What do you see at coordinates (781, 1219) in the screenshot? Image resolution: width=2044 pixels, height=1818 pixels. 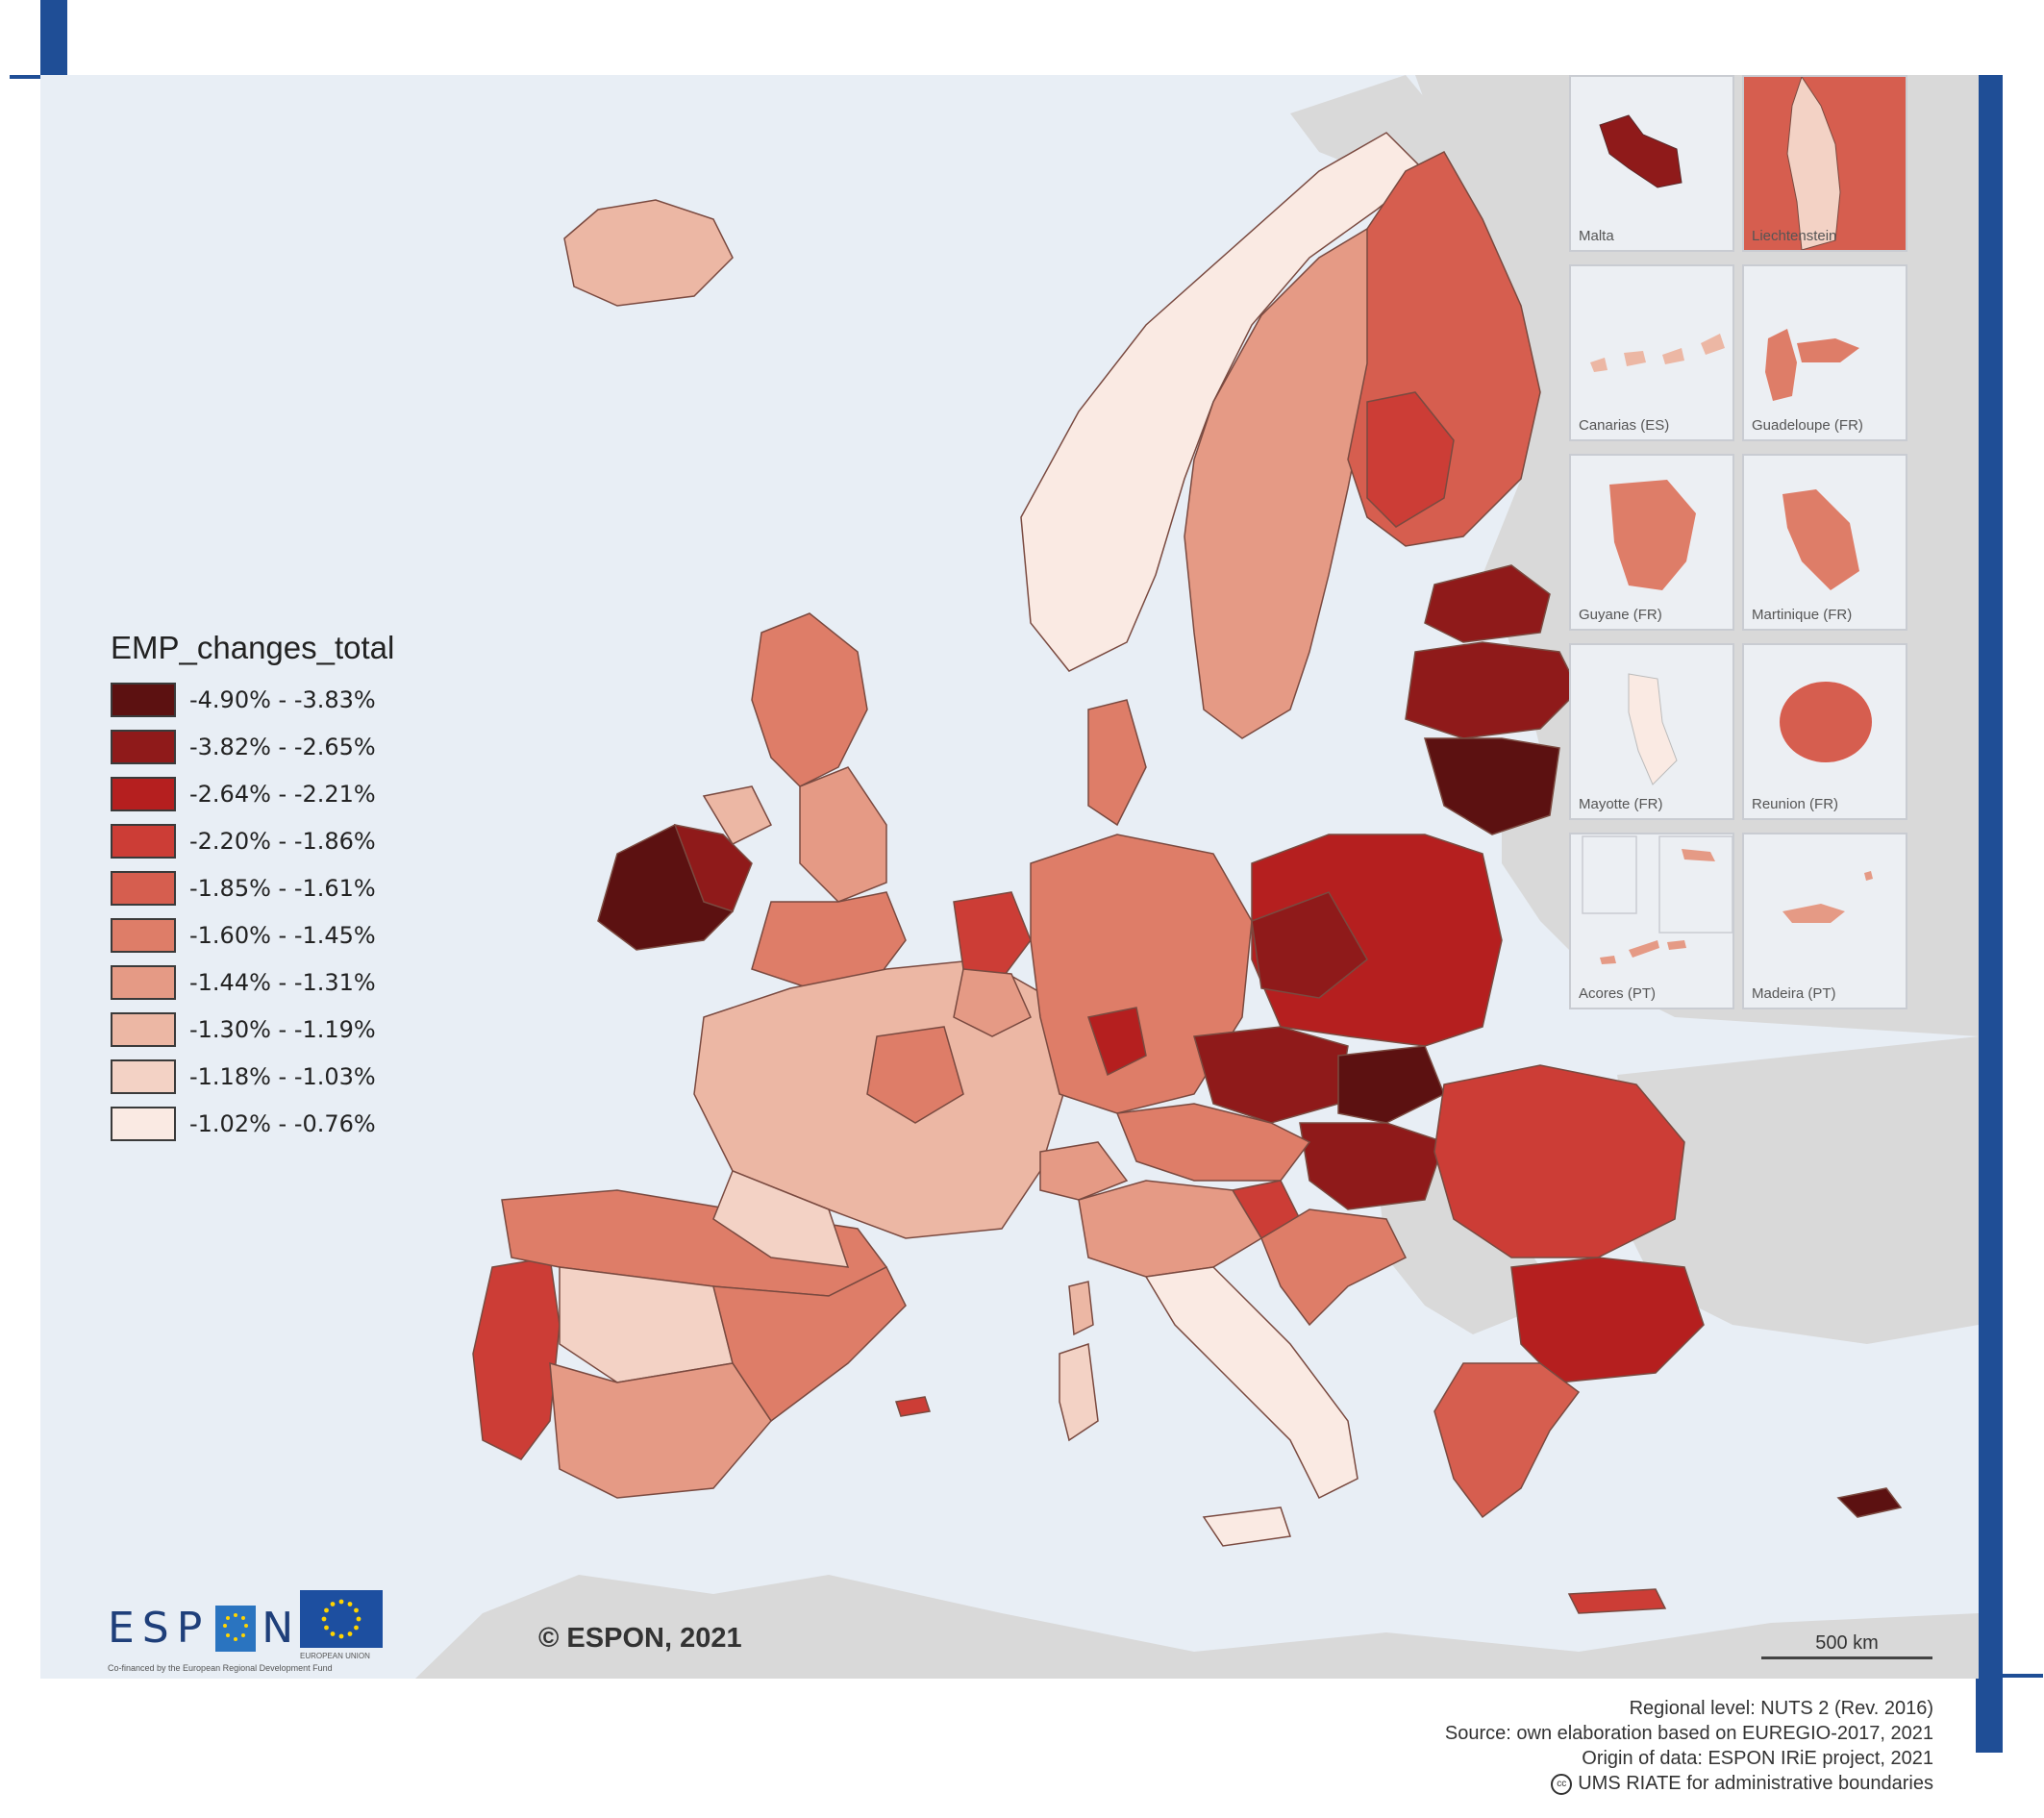 I see `region-france-west` at bounding box center [781, 1219].